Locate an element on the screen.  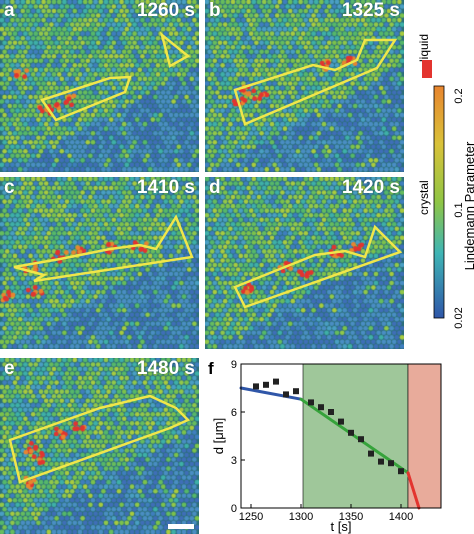
snapshot-panel-e: e 1480 s is located at coordinates (99, 446).